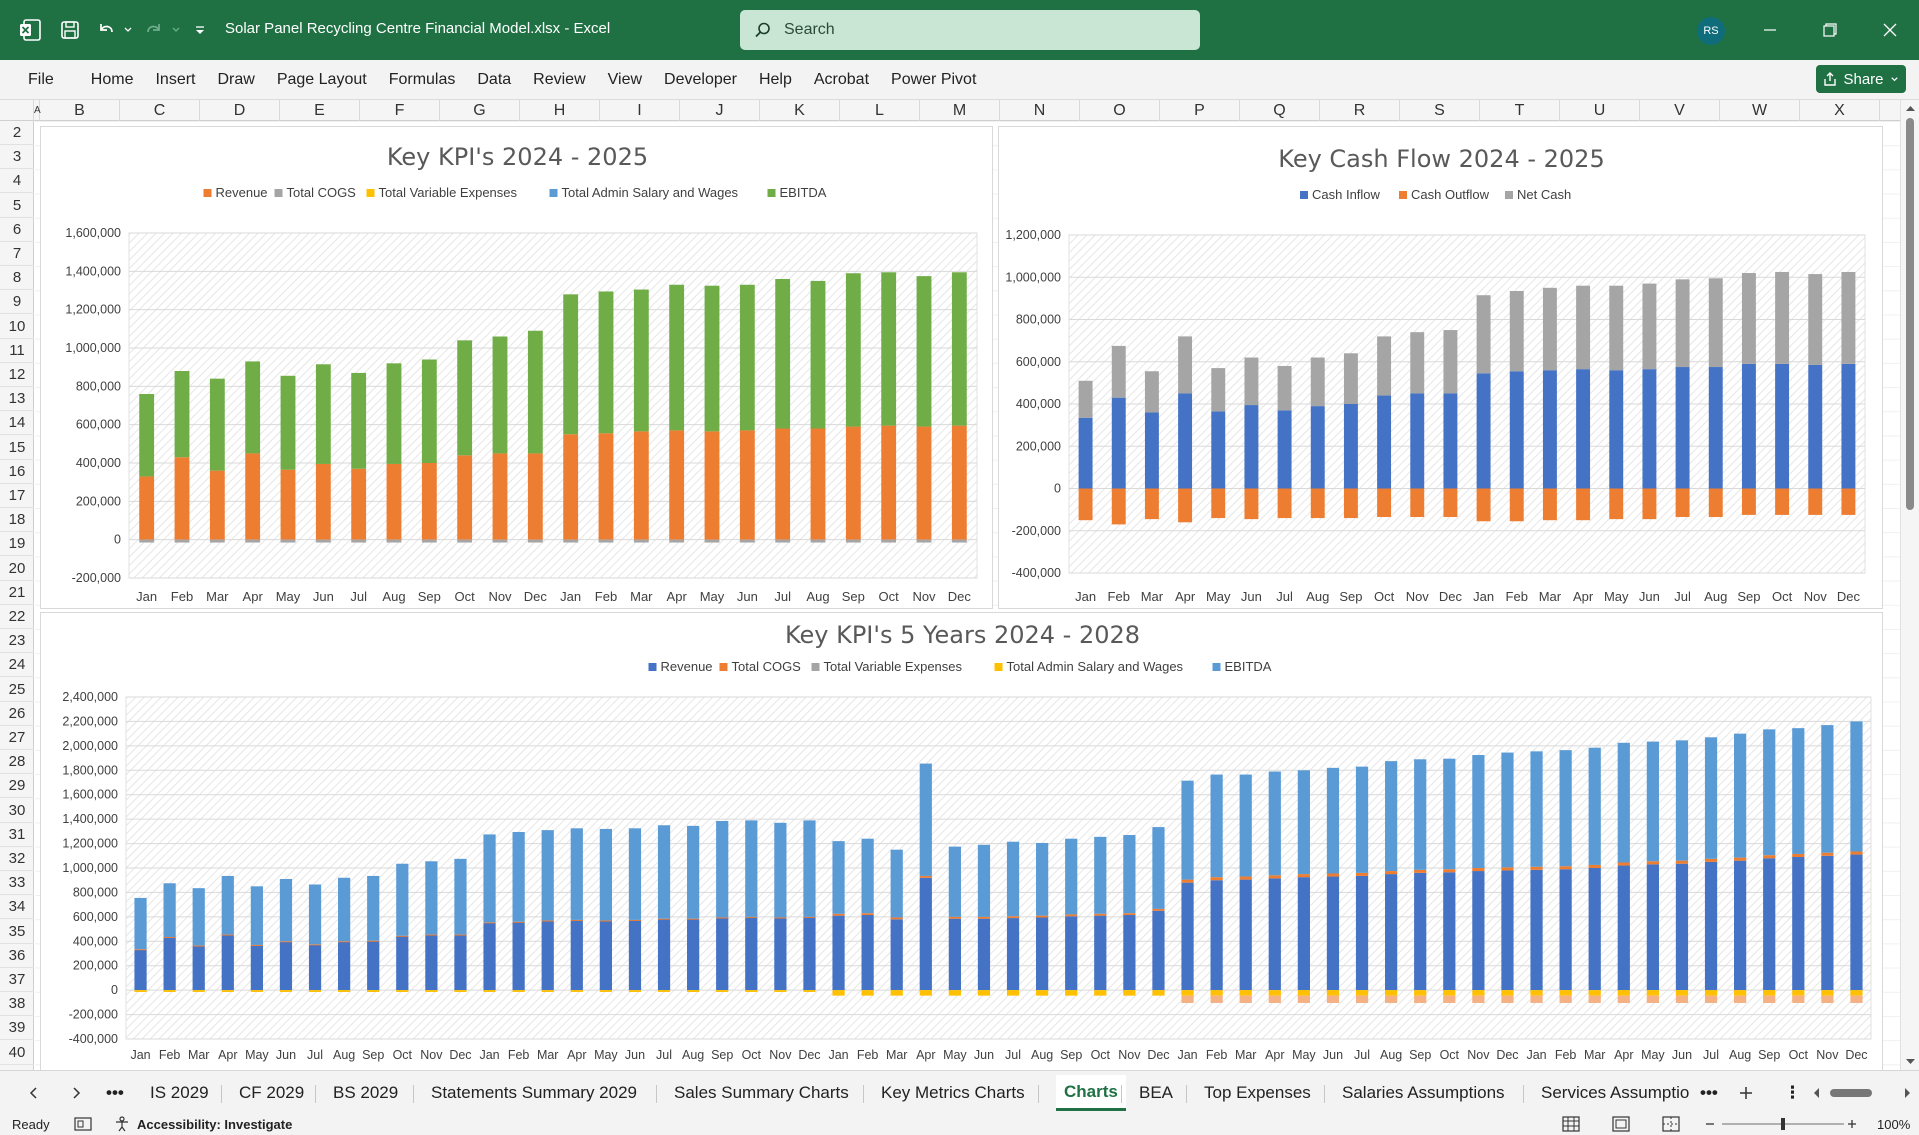  I want to click on more-sheets-right-icon: •••, so click(1709, 1092).